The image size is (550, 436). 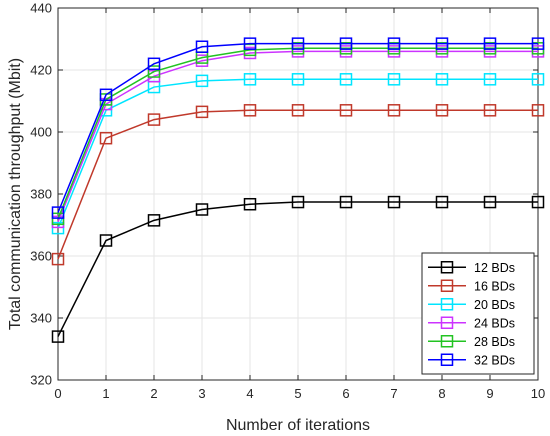 I want to click on y-tick-label: 440, so click(x=41, y=8).